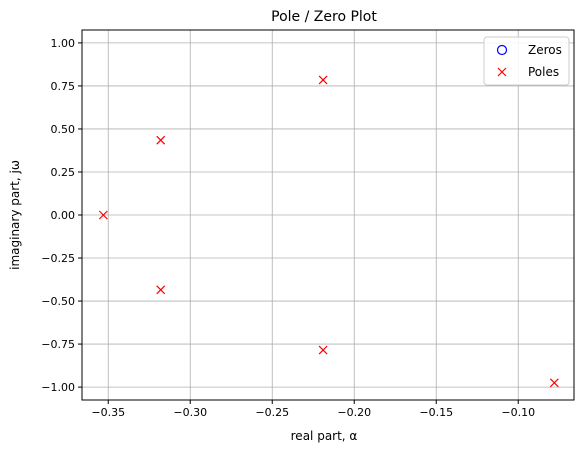  Describe the element at coordinates (272, 412) in the screenshot. I see `x-tick-label: −0.25` at that location.